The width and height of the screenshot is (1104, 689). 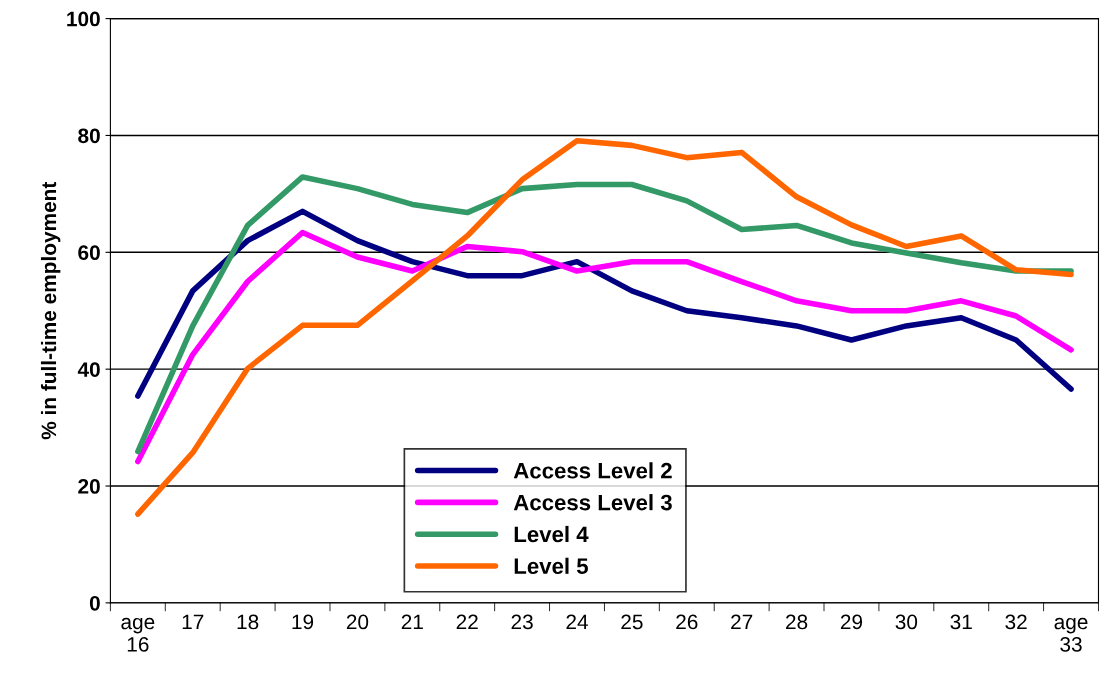 What do you see at coordinates (467, 622) in the screenshot?
I see `x-tick-label: 22` at bounding box center [467, 622].